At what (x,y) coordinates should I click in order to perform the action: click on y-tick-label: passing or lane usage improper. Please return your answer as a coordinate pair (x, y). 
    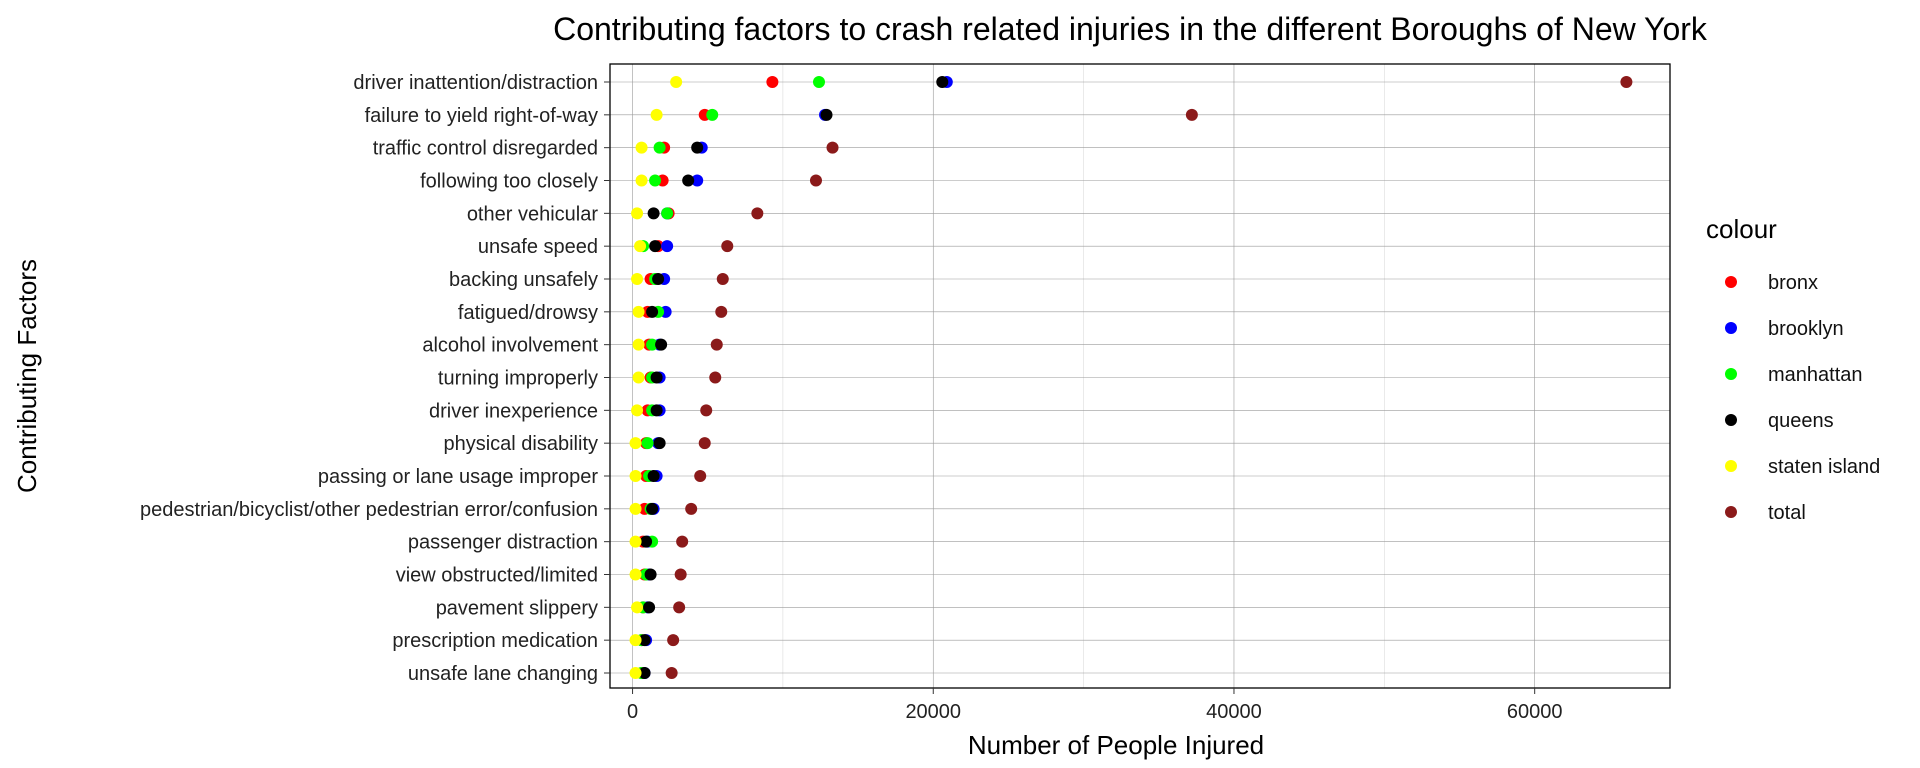
    Looking at the image, I should click on (458, 477).